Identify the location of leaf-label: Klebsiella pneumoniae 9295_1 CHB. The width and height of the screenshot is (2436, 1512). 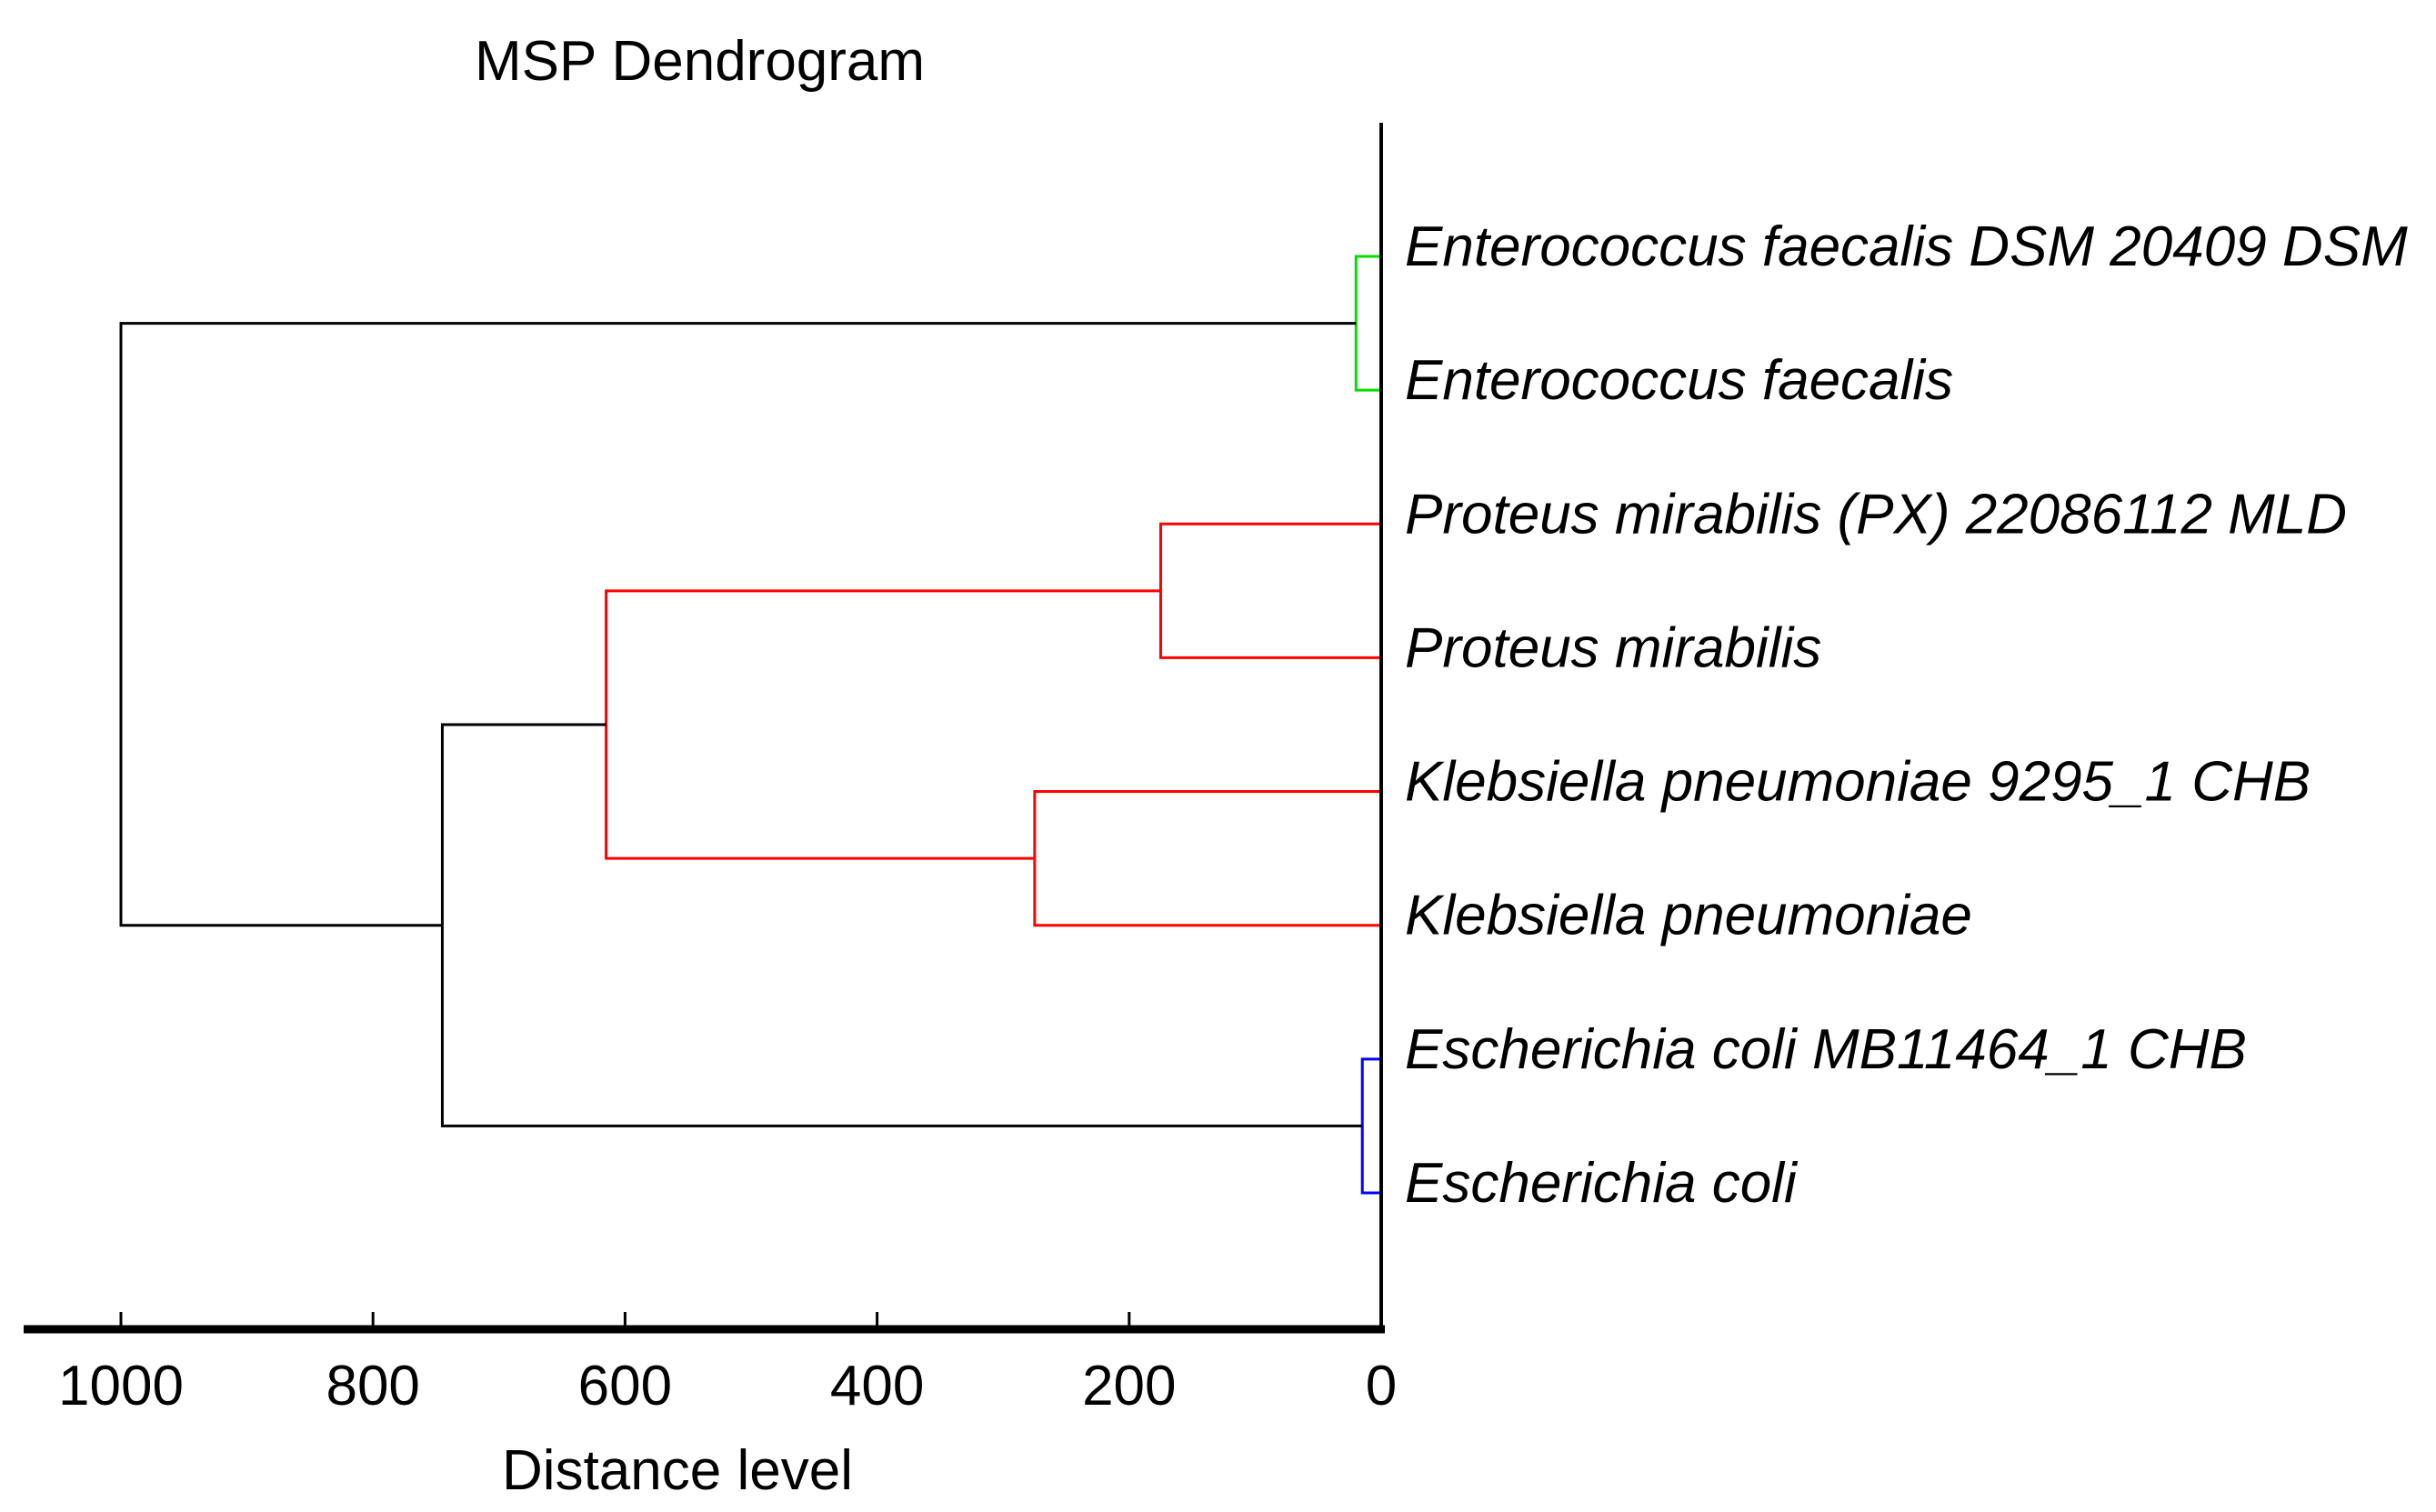
(1858, 782).